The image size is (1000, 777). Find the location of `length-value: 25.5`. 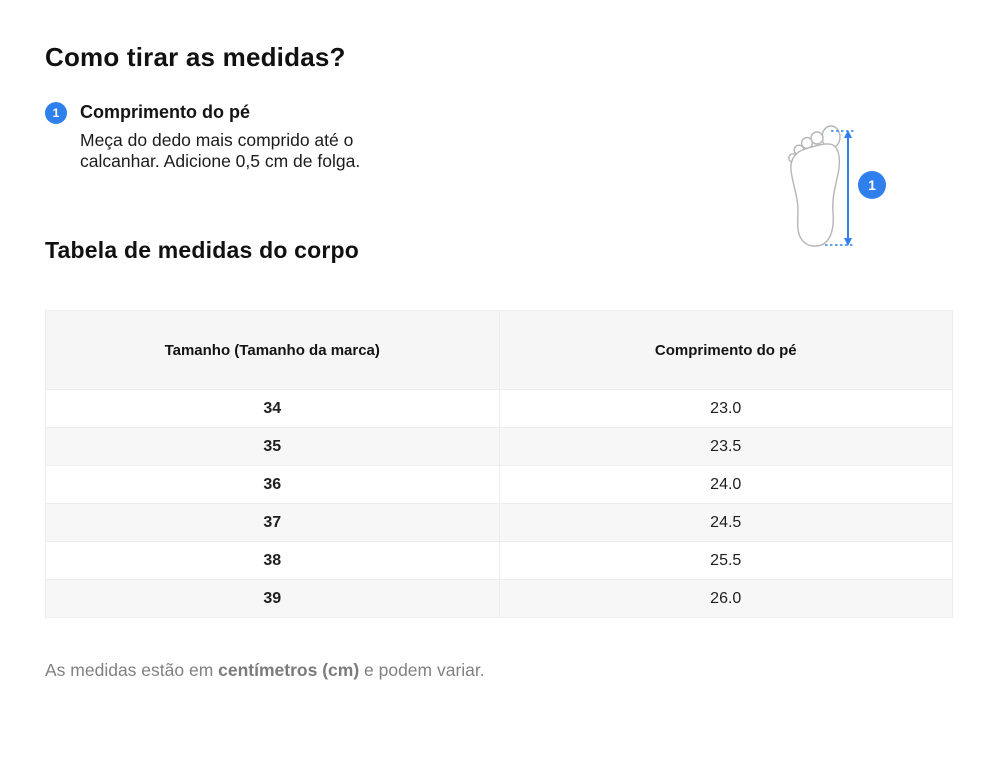

length-value: 25.5 is located at coordinates (725, 560).